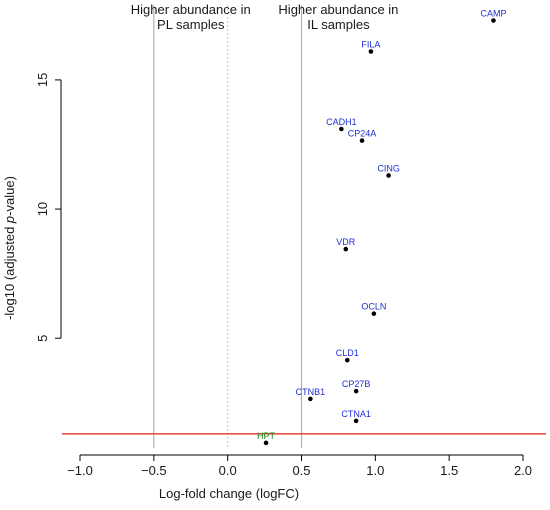 This screenshot has width=550, height=510. I want to click on x-tick-label-6: 2.0, so click(523, 470).